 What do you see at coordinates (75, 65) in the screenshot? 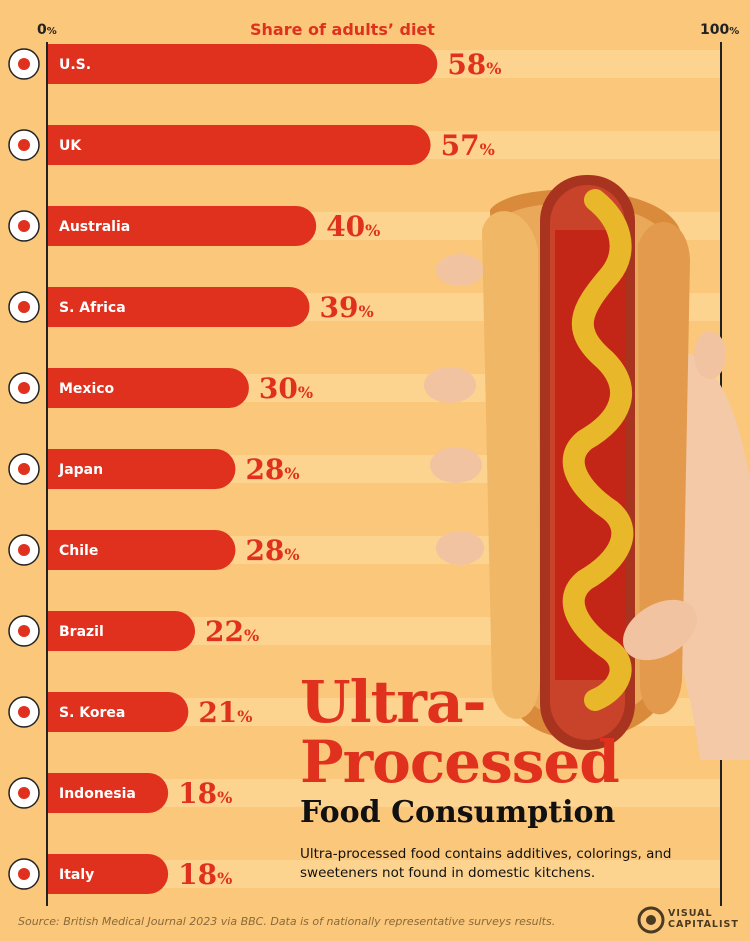
I see `category-label: U.S.` at bounding box center [75, 65].